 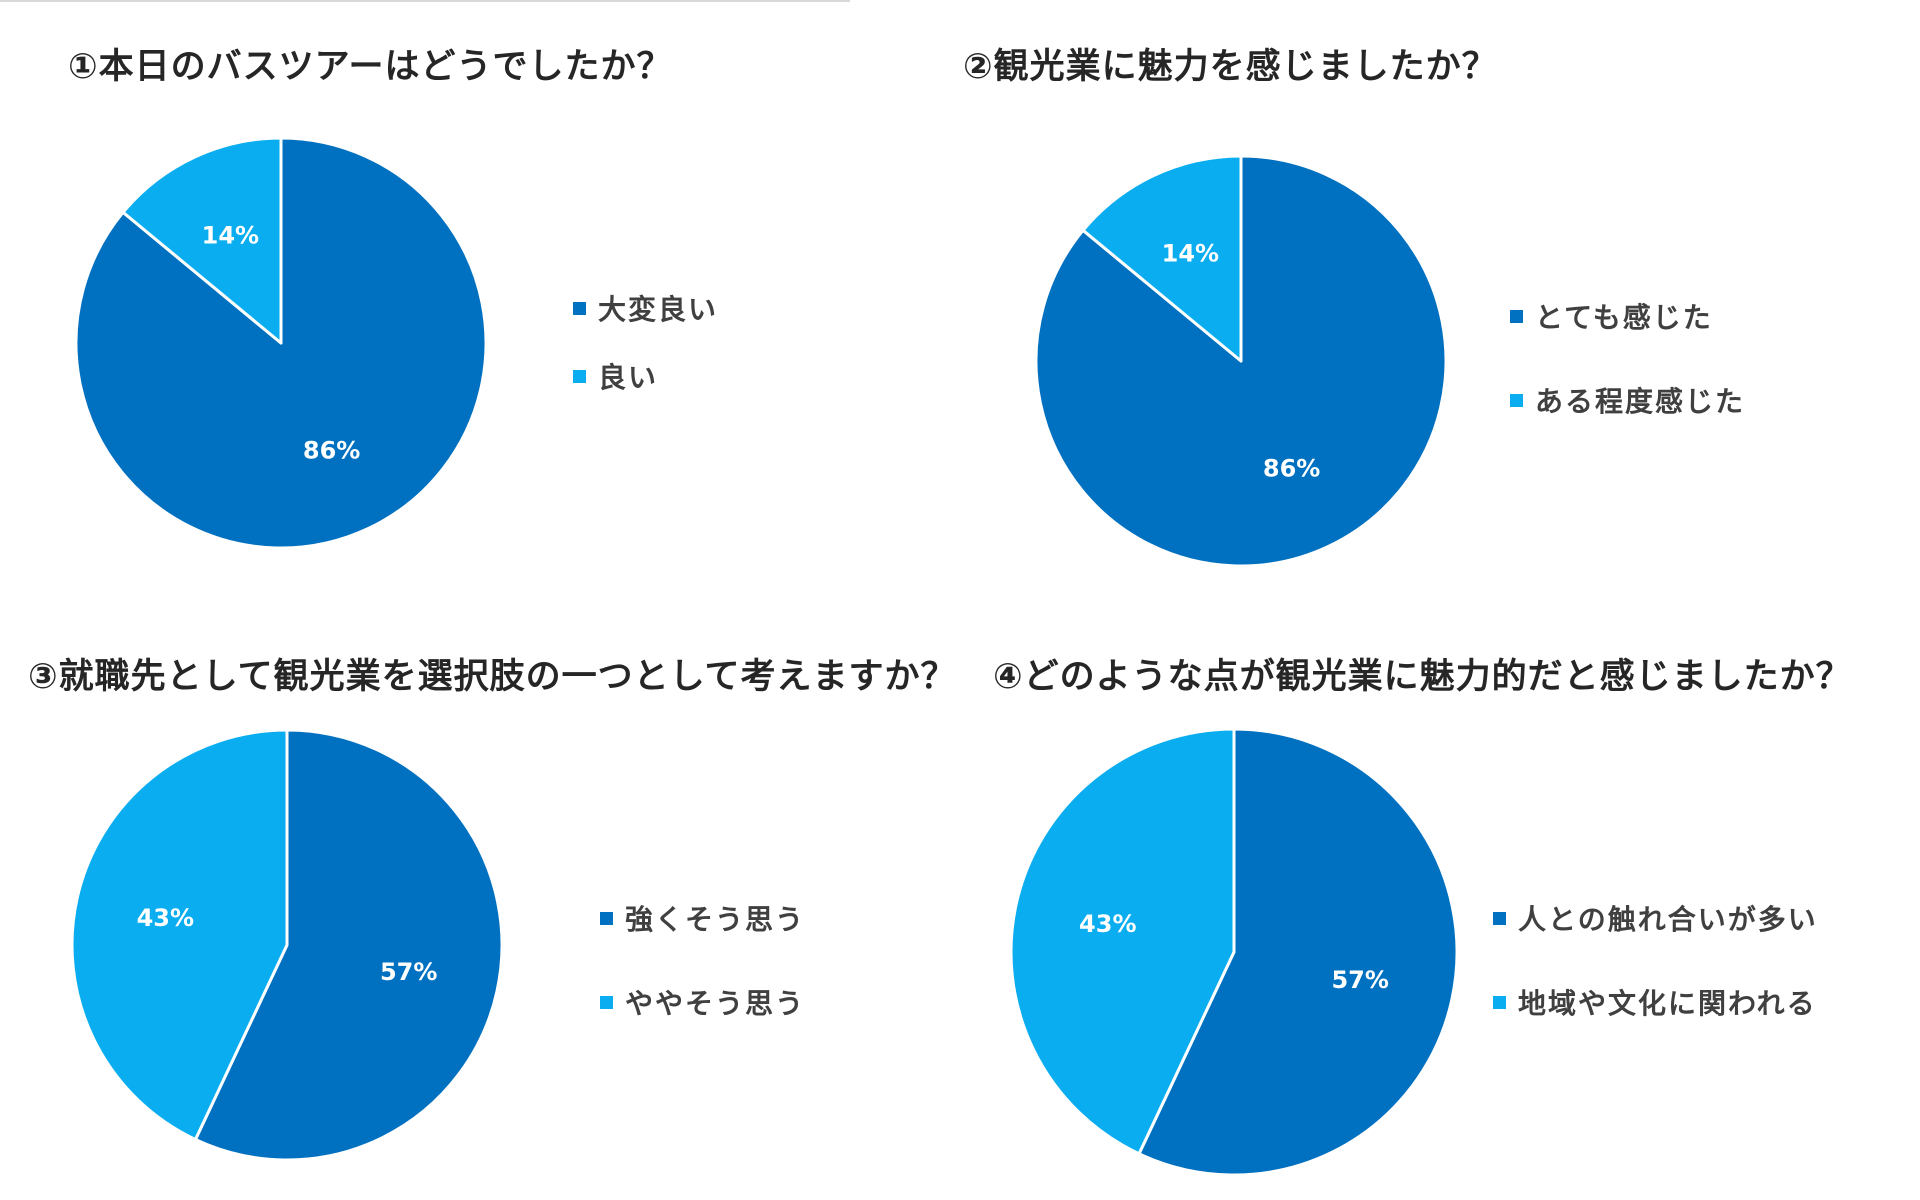 What do you see at coordinates (1668, 919) in the screenshot?
I see `legend-label: 人との触れ合いが多い` at bounding box center [1668, 919].